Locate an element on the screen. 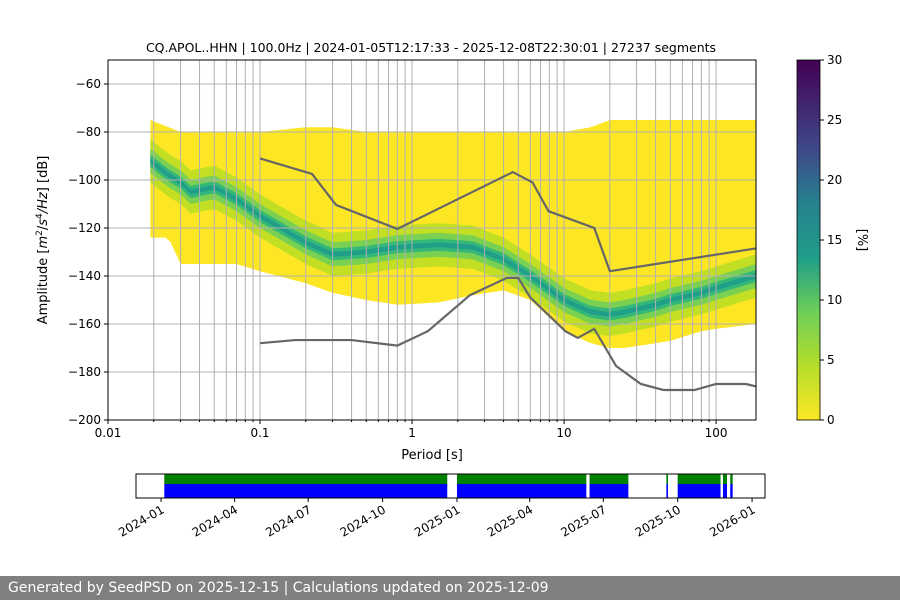  x-tick-label: 0.1 is located at coordinates (259, 433).